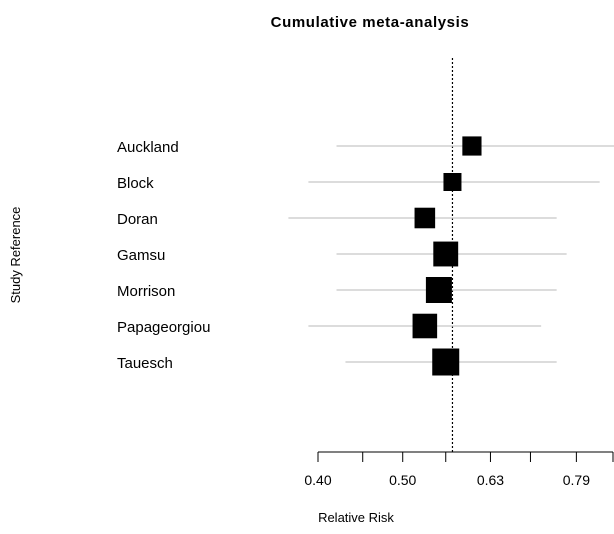  Describe the element at coordinates (163, 327) in the screenshot. I see `study-label: Papageorgiou` at that location.